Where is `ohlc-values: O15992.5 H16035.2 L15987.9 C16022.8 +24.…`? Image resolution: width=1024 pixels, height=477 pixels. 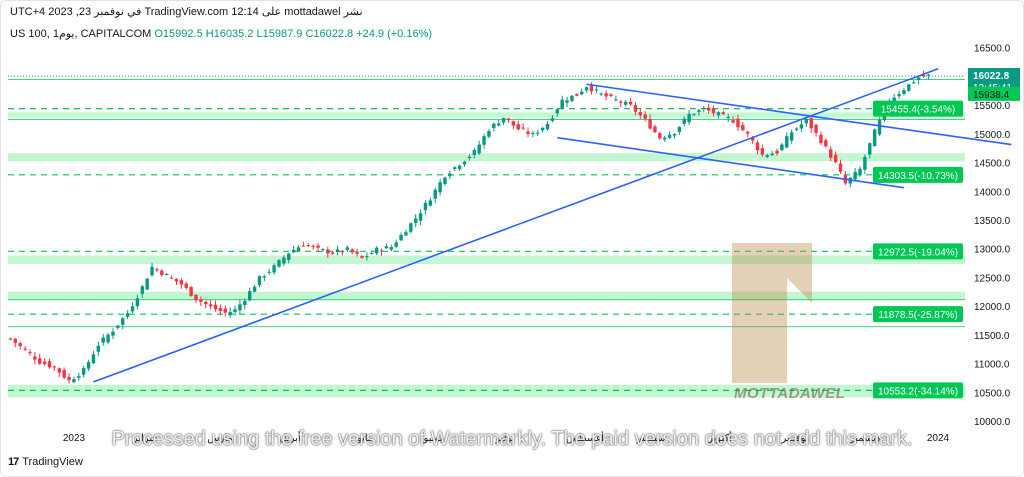
ohlc-values: O15992.5 H16035.2 L15987.9 C16022.8 +24.… is located at coordinates (293, 34).